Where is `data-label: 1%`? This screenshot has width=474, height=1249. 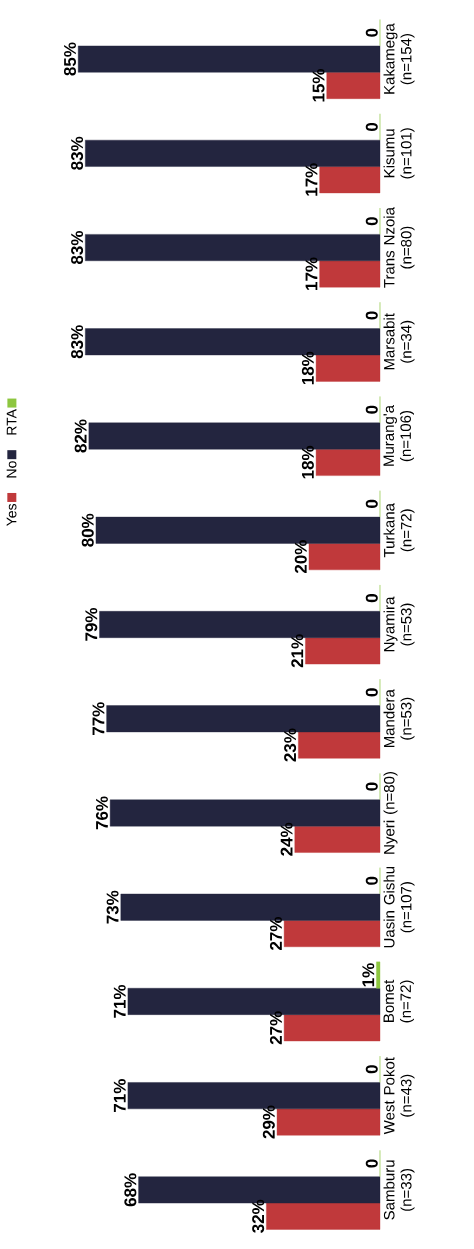
data-label: 1% is located at coordinates (368, 975).